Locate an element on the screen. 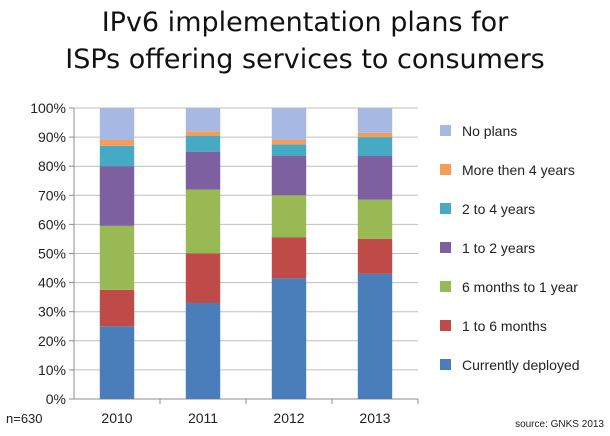  legend-swatch-1-to-2-years is located at coordinates (445, 247).